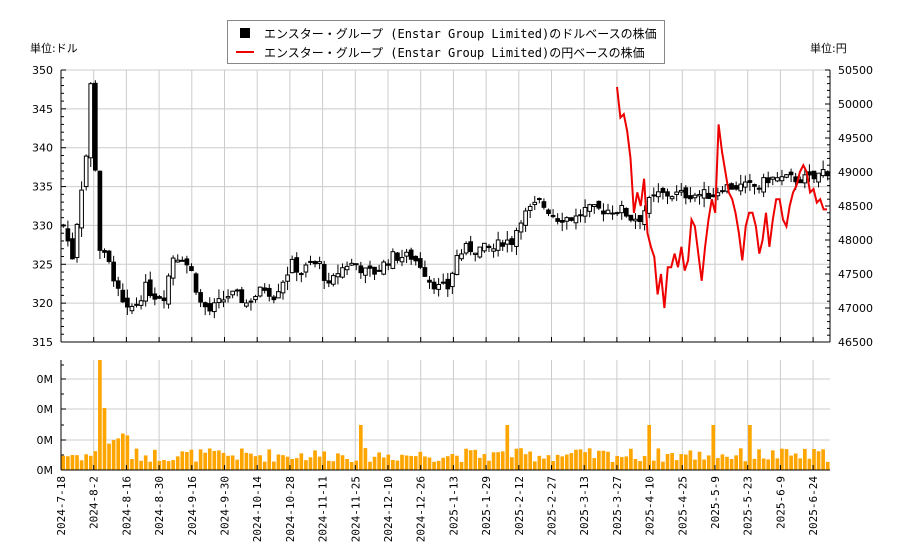 This screenshot has height=550, width=900. Describe the element at coordinates (855, 104) in the screenshot. I see `svg-text: 50000` at that location.